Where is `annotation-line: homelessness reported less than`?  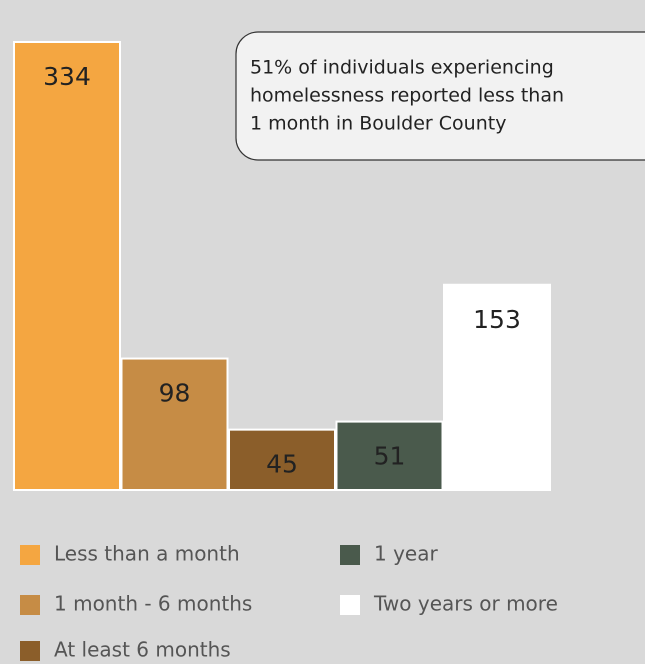
annotation-line: homelessness reported less than is located at coordinates (407, 96).